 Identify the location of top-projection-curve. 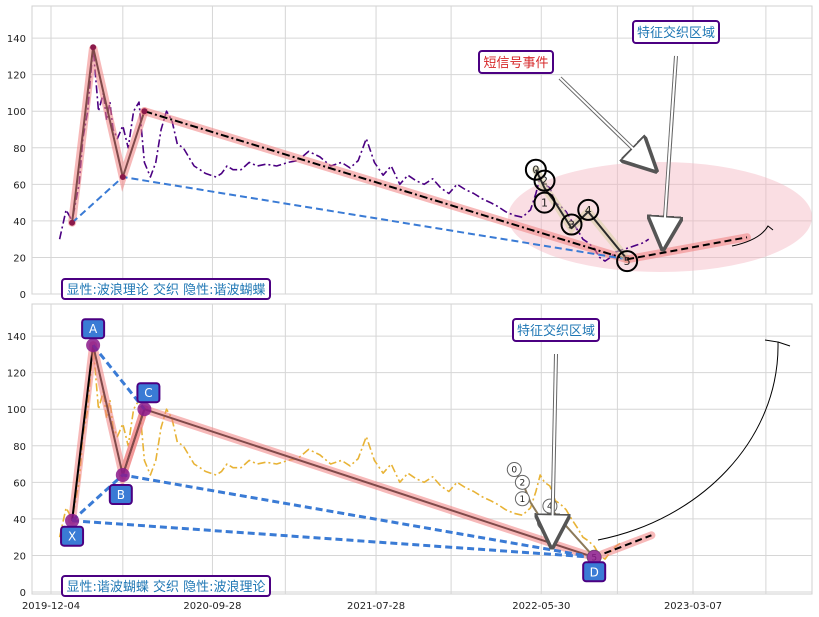
(752, 236).